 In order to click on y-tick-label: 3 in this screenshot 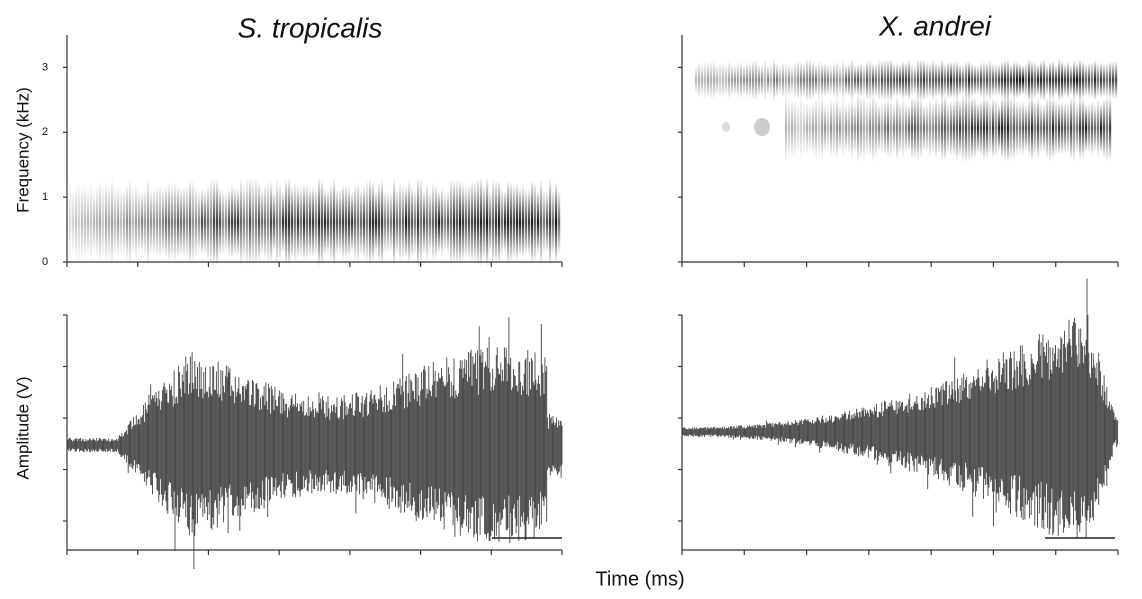, I will do `click(45, 67)`.